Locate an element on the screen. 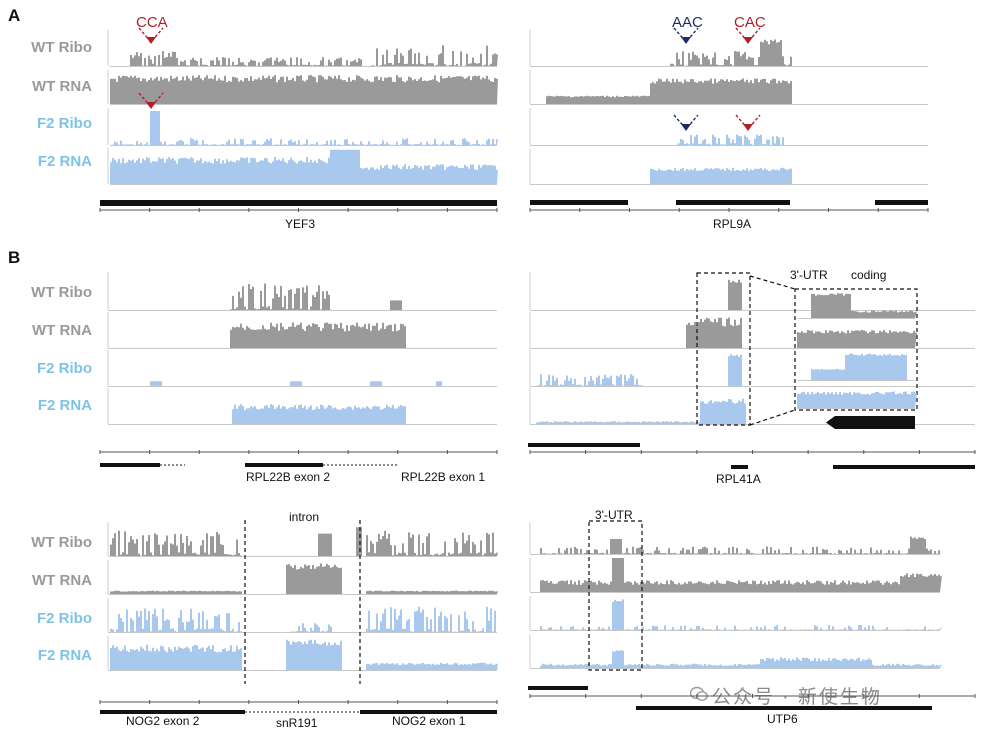 The image size is (995, 739). gene-bar-rpl22b-exon2 is located at coordinates (284, 465).